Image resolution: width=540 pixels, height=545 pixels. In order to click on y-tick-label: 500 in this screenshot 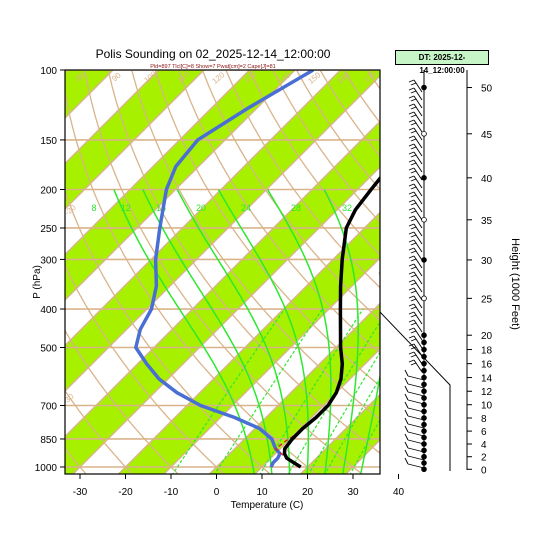, I will do `click(48, 348)`.